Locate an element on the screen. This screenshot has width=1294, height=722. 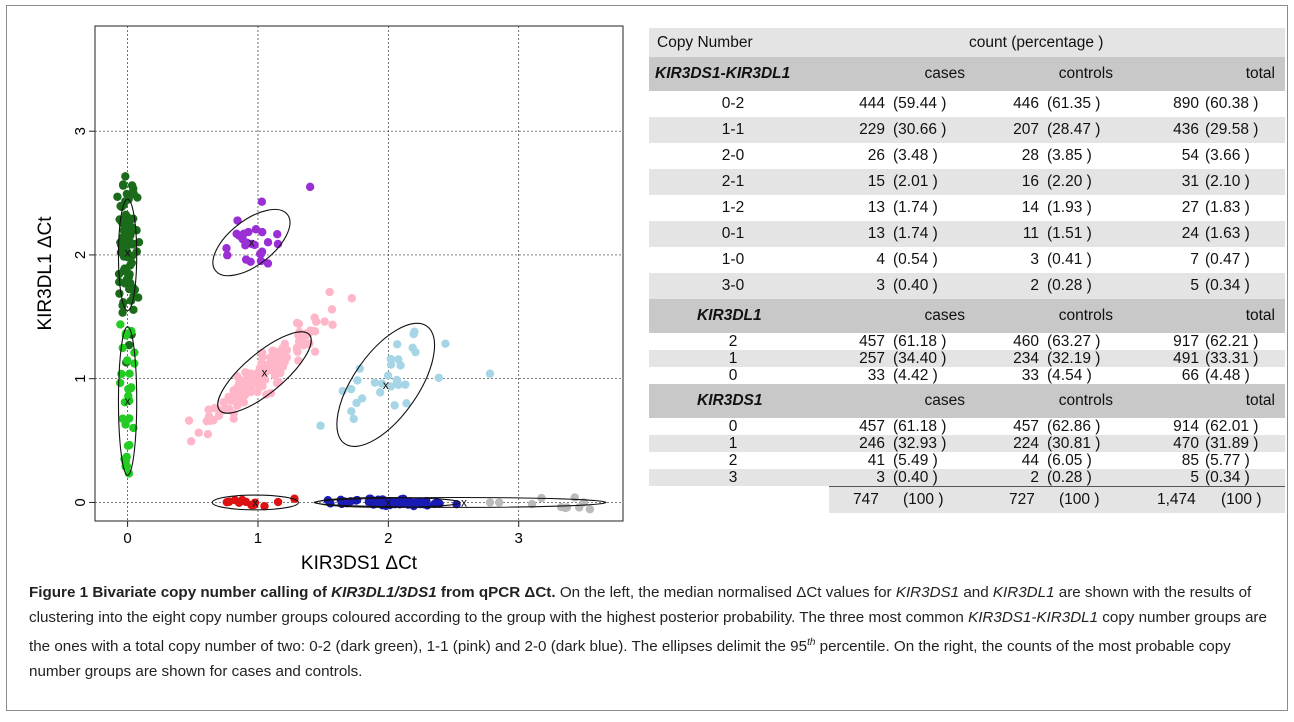
row-label: 1-2 is located at coordinates (733, 207).